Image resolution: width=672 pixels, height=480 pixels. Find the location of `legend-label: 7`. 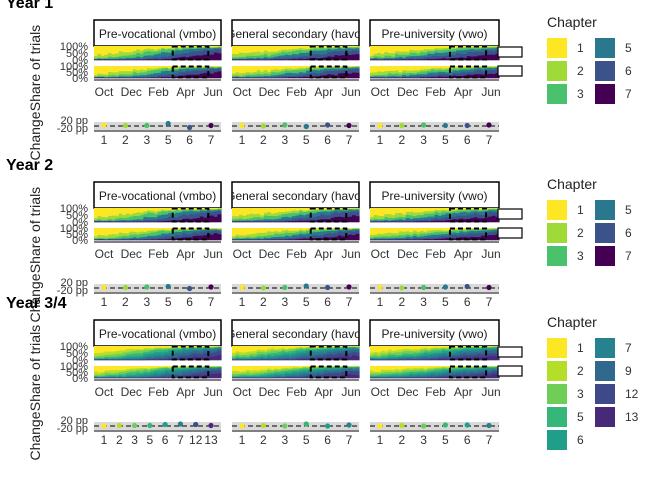

legend-label: 7 is located at coordinates (628, 256).